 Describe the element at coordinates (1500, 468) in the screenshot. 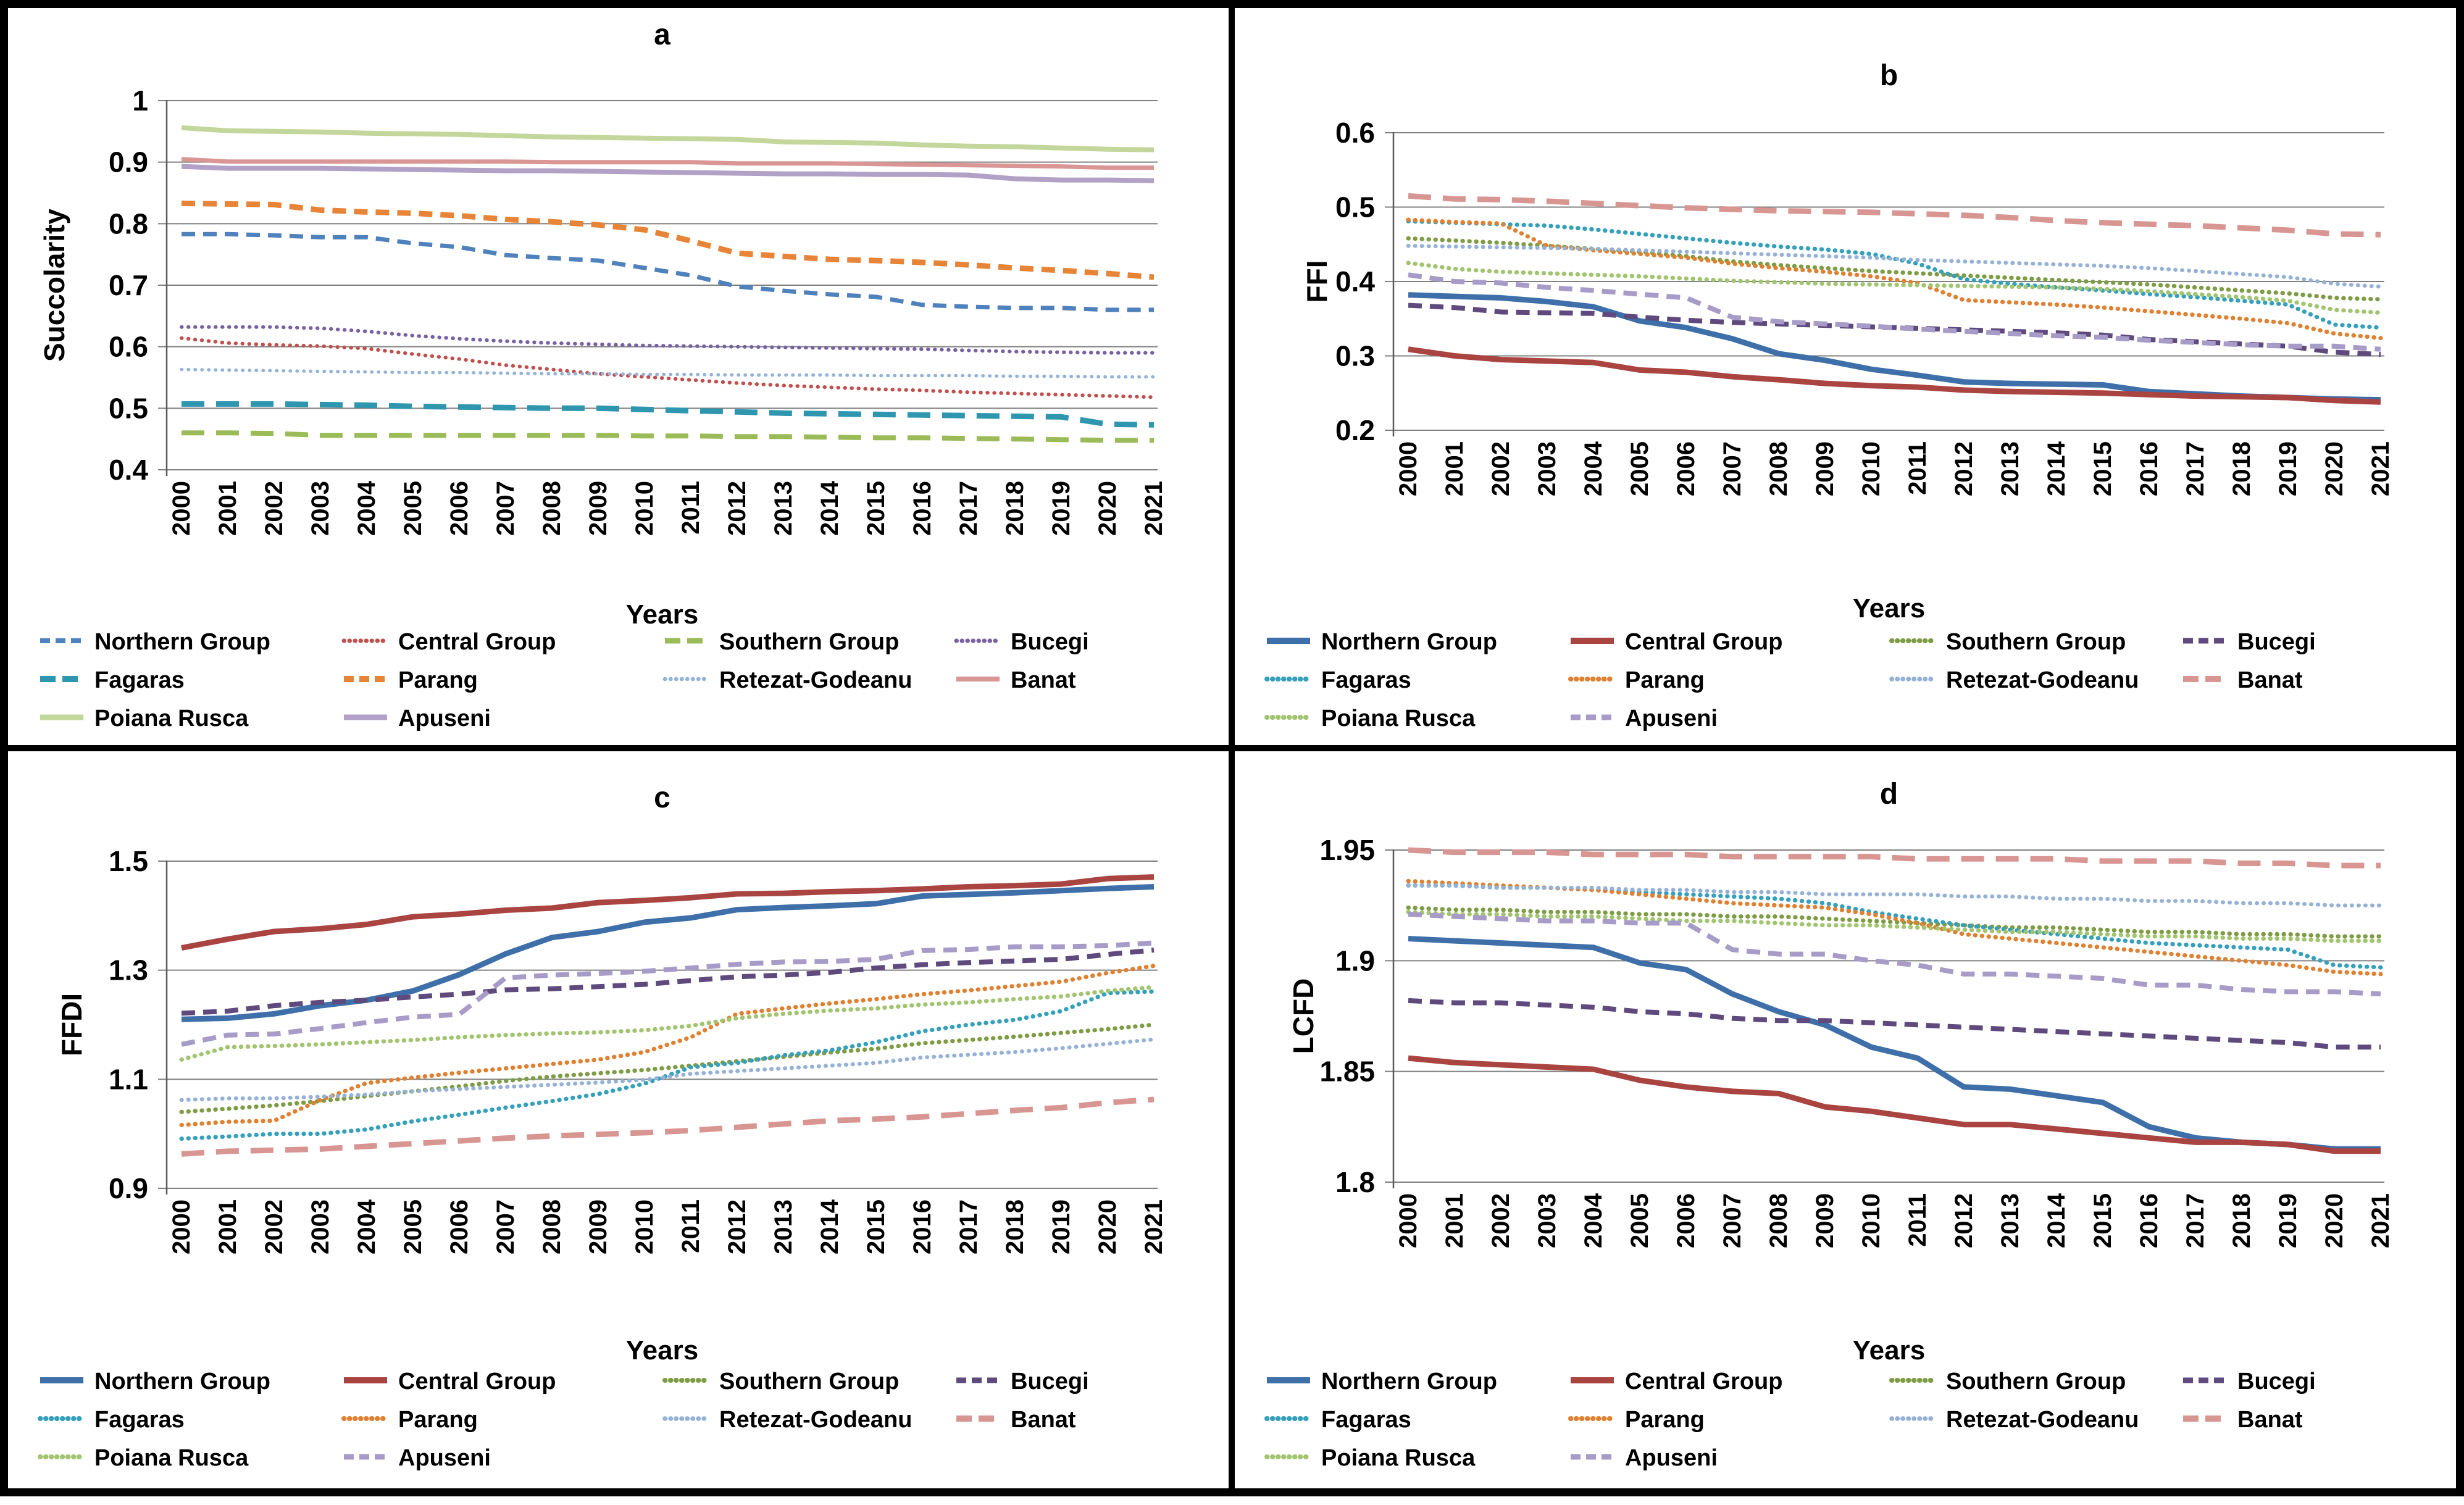

I see `x-tick-2002: 2002` at that location.